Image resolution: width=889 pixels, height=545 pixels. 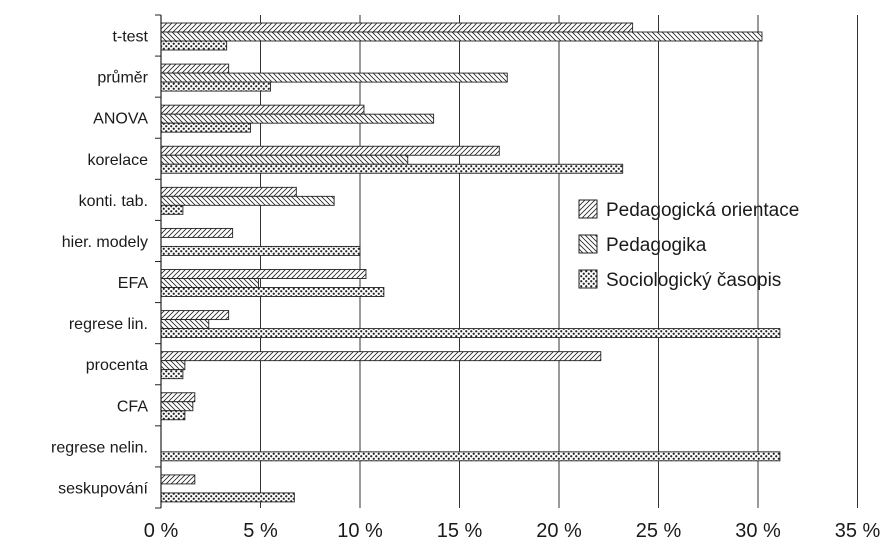 I want to click on bar-sociologicky-casopis-prumer, so click(x=215, y=86).